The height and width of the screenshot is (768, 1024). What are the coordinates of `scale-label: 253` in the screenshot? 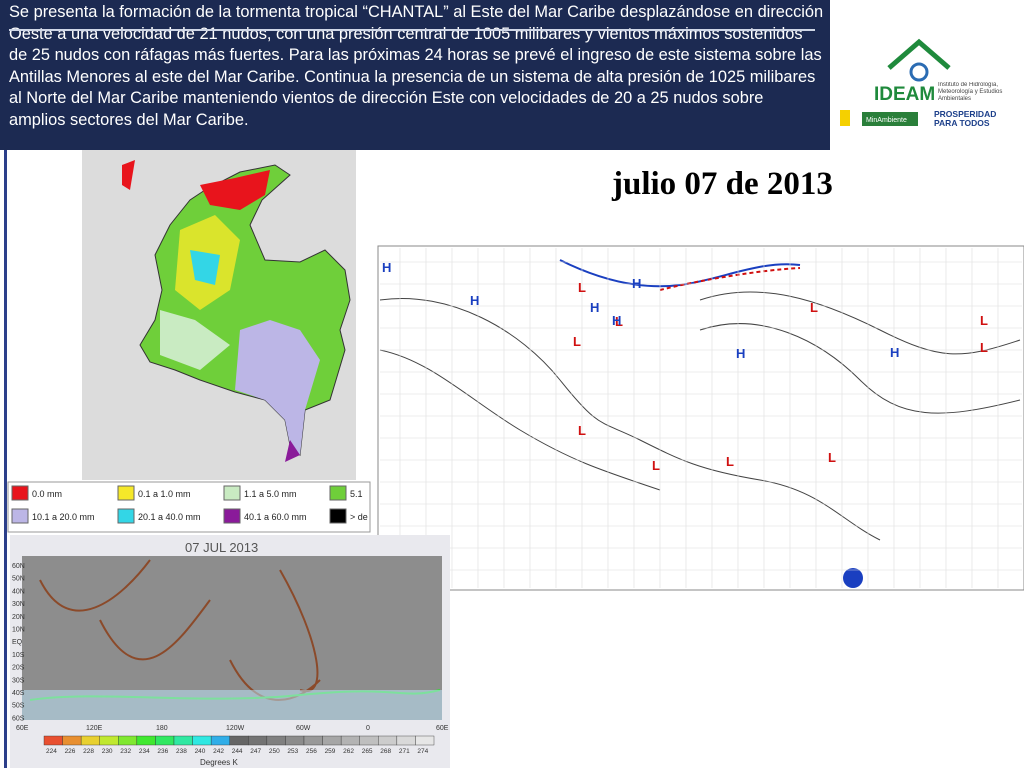 It's located at (292, 751).